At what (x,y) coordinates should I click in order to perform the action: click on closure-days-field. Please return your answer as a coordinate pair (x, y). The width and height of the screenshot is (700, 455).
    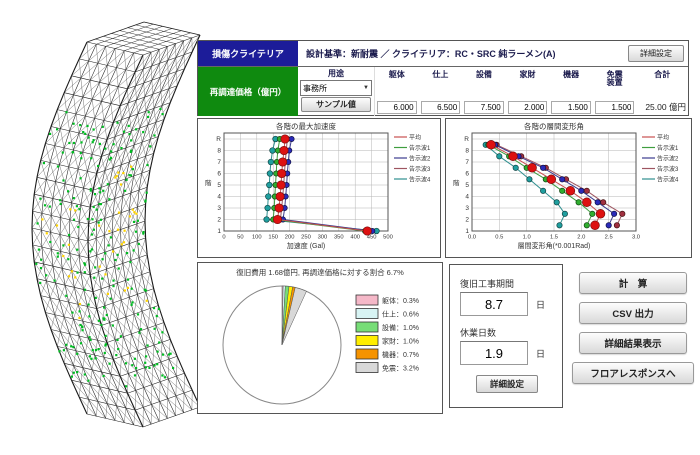
    Looking at the image, I should click on (494, 353).